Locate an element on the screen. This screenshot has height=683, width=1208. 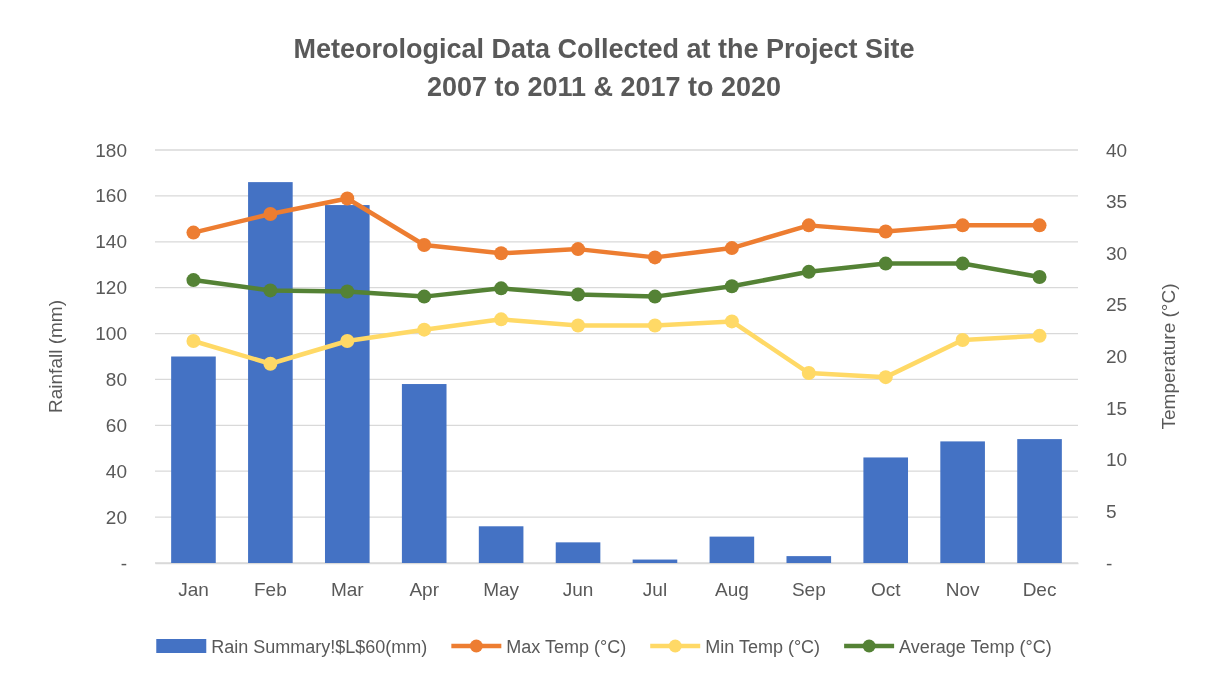
legend-label: Max Temp (°C) is located at coordinates (566, 647).